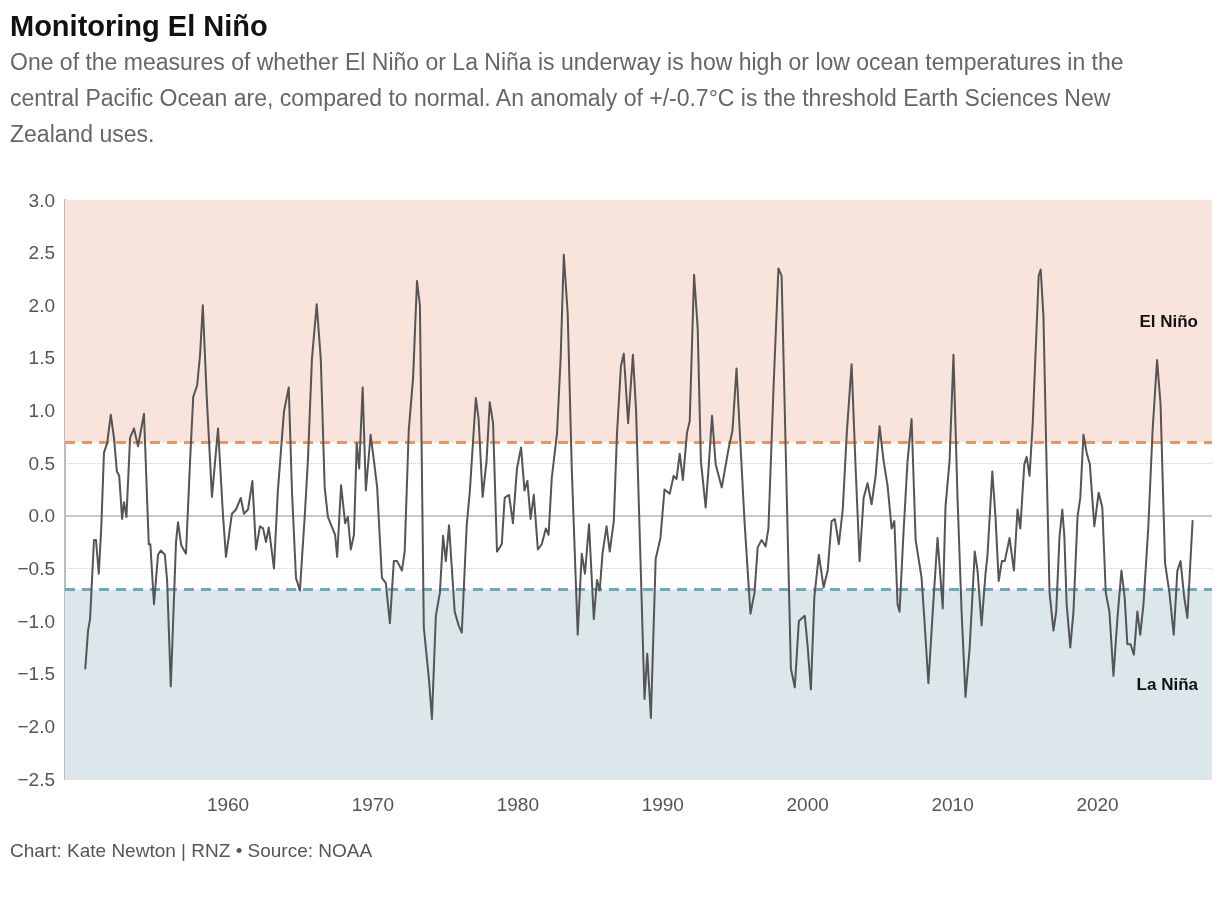 The width and height of the screenshot is (1220, 904). I want to click on x-tick-label: 2020, so click(1097, 804).